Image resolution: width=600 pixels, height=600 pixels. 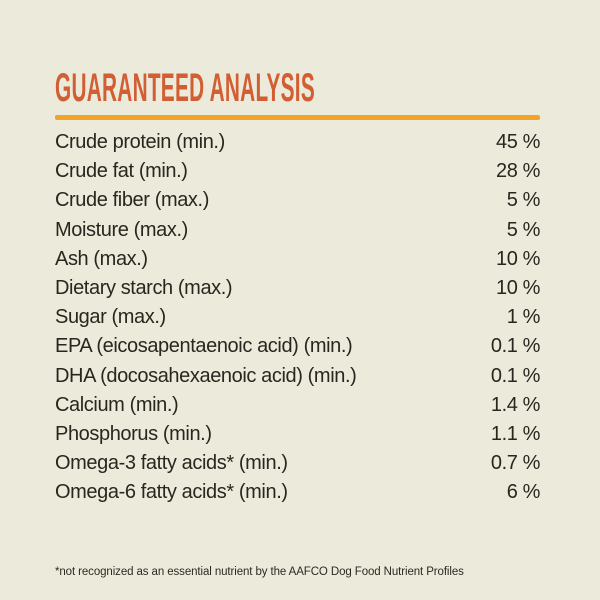 I want to click on table-row: Omega-3 fatty acids* (min.) 0.7 %, so click(x=297, y=463).